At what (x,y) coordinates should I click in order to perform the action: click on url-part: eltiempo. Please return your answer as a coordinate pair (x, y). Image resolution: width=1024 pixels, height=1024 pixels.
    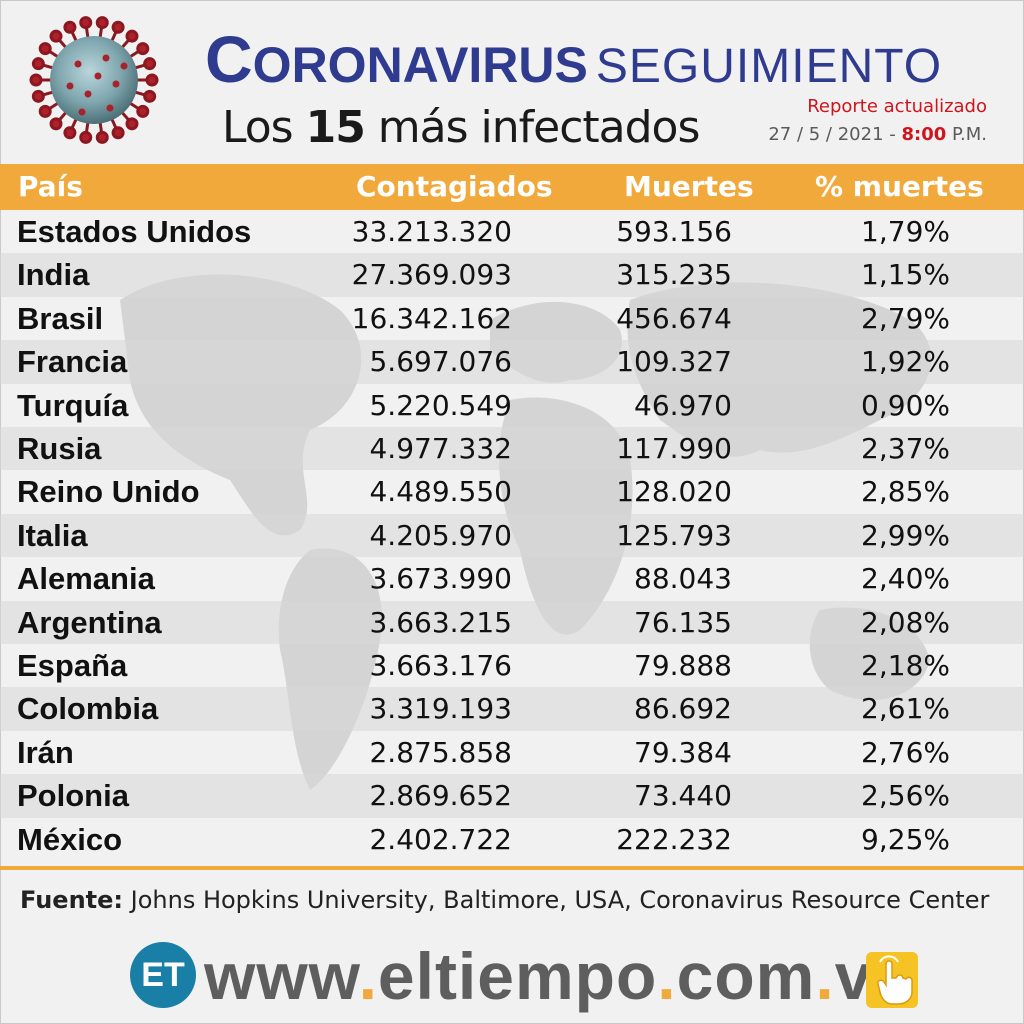
    Looking at the image, I should click on (517, 976).